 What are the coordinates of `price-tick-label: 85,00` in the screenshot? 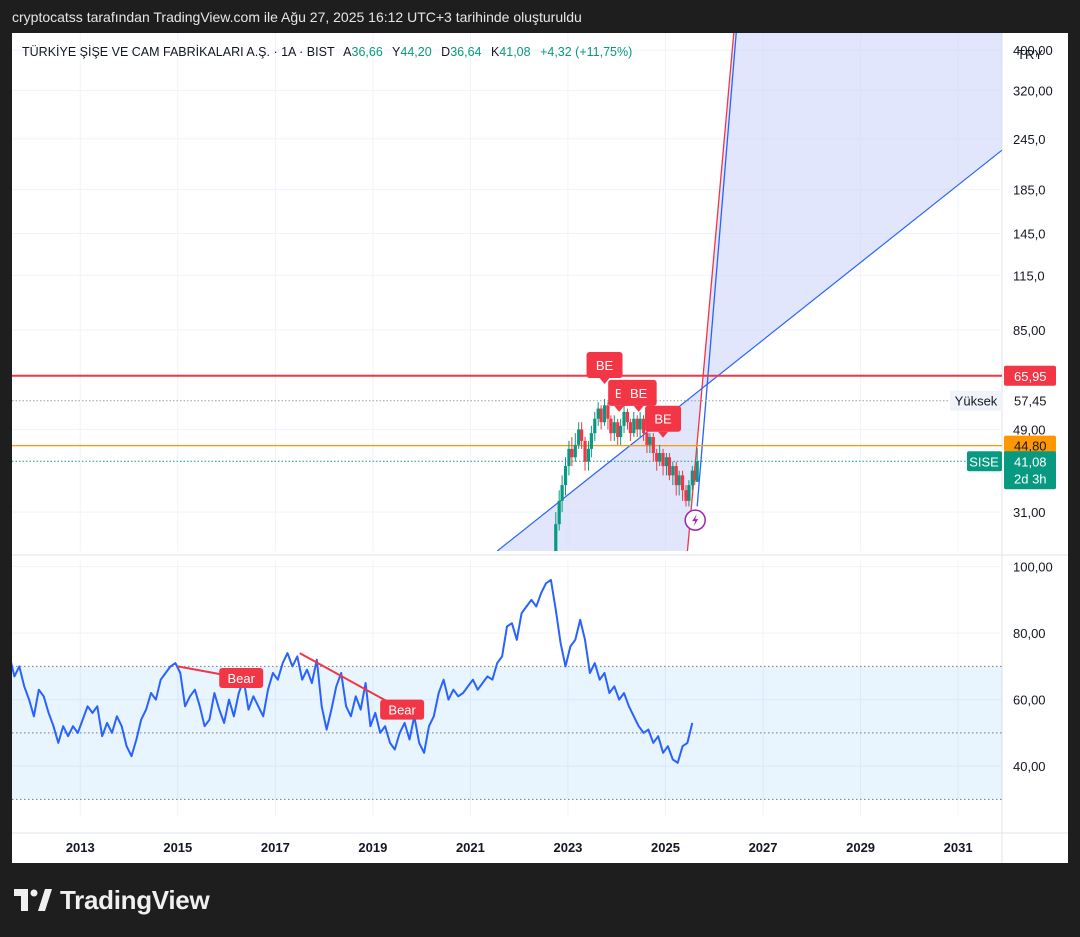 It's located at (1029, 330).